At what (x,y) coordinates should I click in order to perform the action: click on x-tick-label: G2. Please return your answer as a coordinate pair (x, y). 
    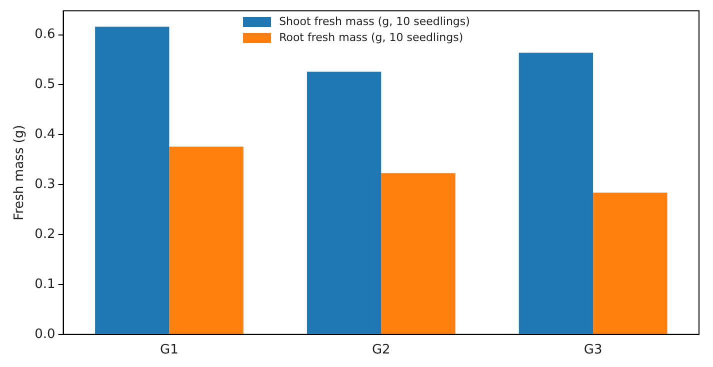
    Looking at the image, I should click on (381, 350).